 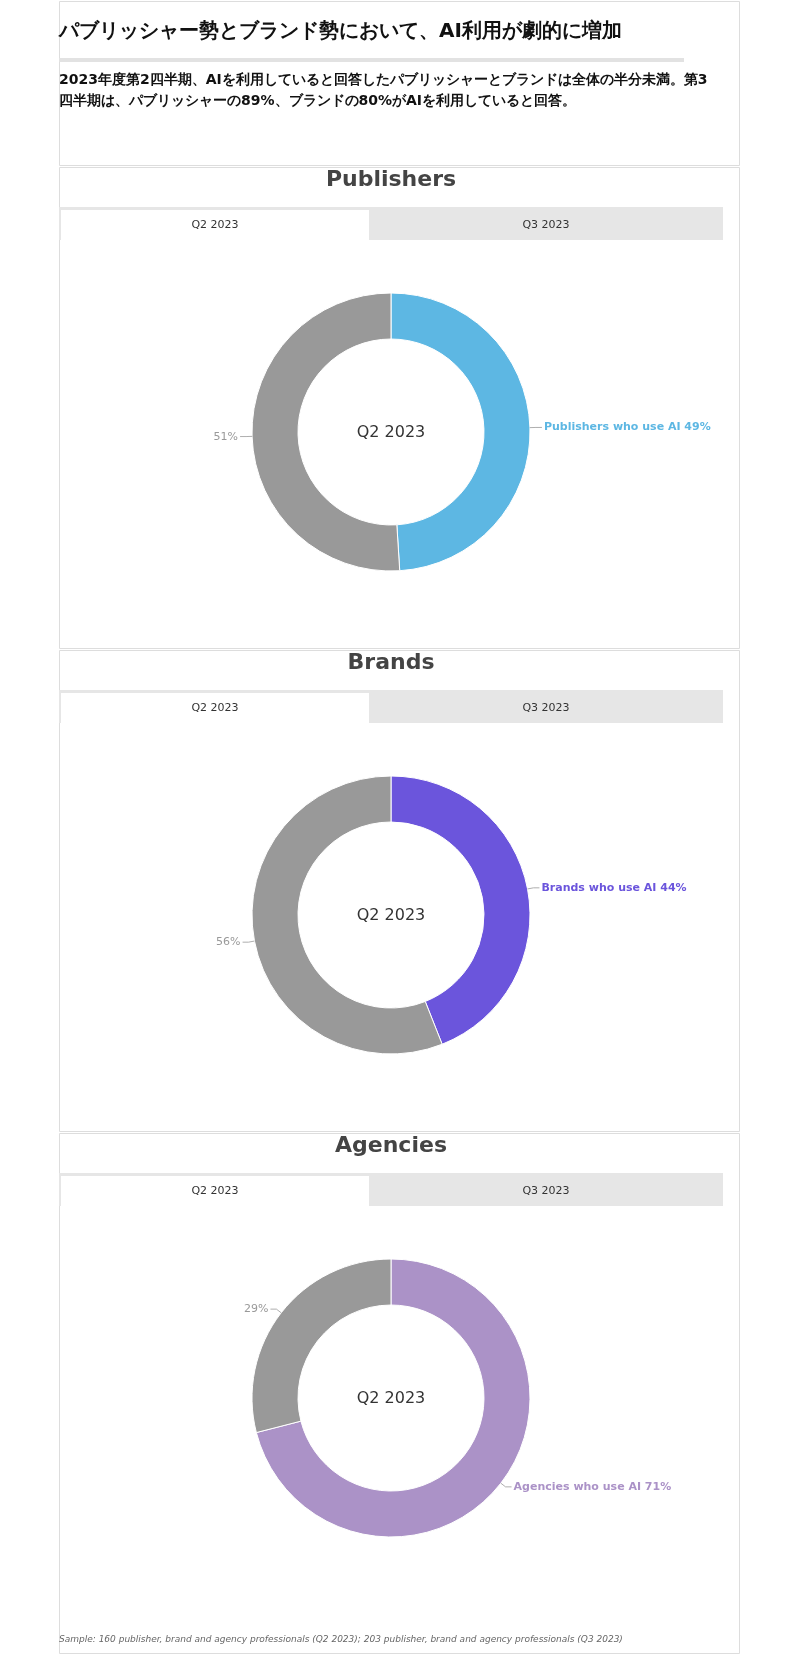 What do you see at coordinates (340, 30) in the screenshot?
I see `text: パブリッシャー勢とブランド勢において、AI利用が劇的に増加` at bounding box center [340, 30].